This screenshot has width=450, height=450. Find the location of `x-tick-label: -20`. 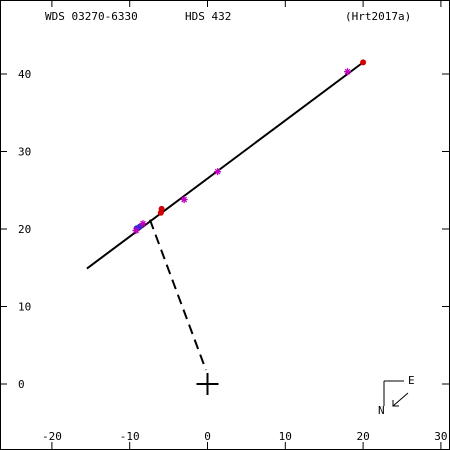

x-tick-label: -20 is located at coordinates (52, 436).